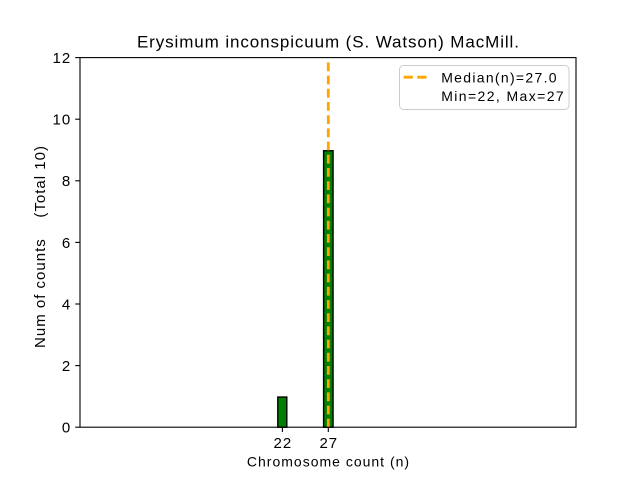 The width and height of the screenshot is (640, 480). What do you see at coordinates (66, 304) in the screenshot?
I see `svg-text: 4` at bounding box center [66, 304].